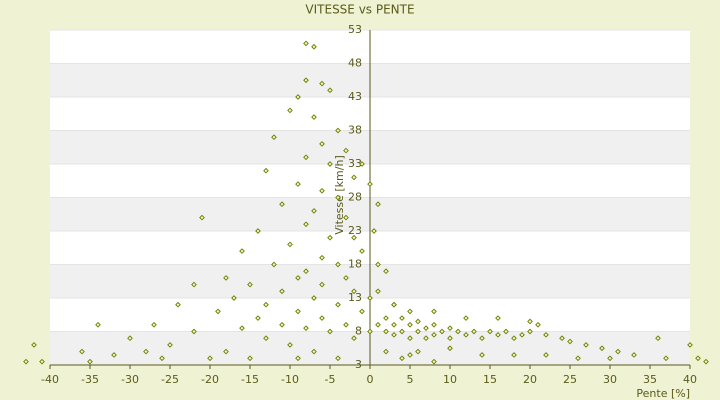 This screenshot has width=720, height=400. I want to click on y-tick-label: 43, so click(355, 96).